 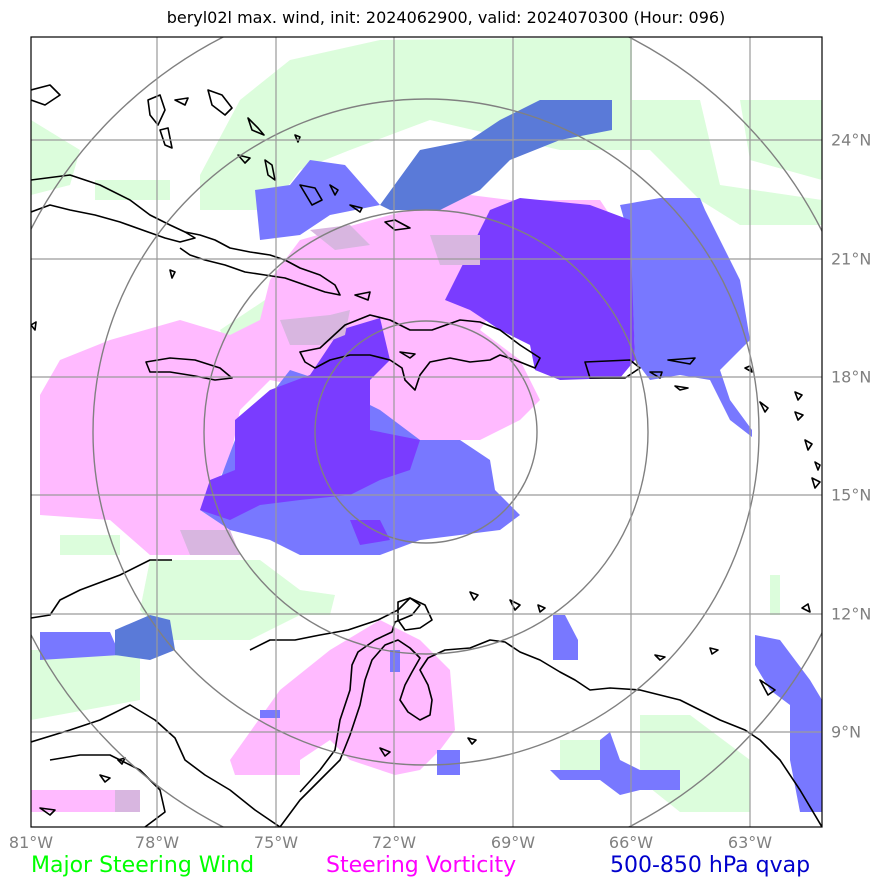 What do you see at coordinates (157, 842) in the screenshot?
I see `lon-tick-label: 78°W` at bounding box center [157, 842].